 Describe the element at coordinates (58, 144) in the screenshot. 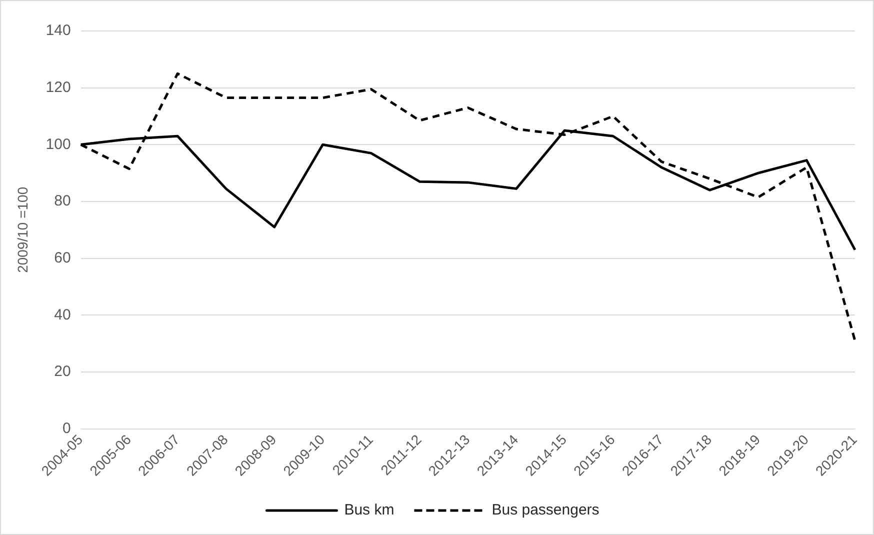

I see `y-tick-label: 100` at that location.